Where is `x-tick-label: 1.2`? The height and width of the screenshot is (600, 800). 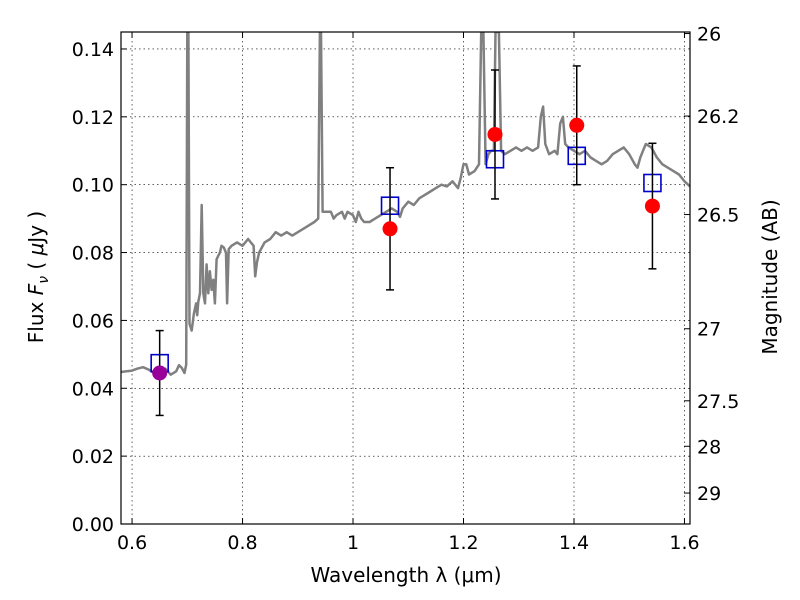
x-tick-label: 1.2 is located at coordinates (463, 543).